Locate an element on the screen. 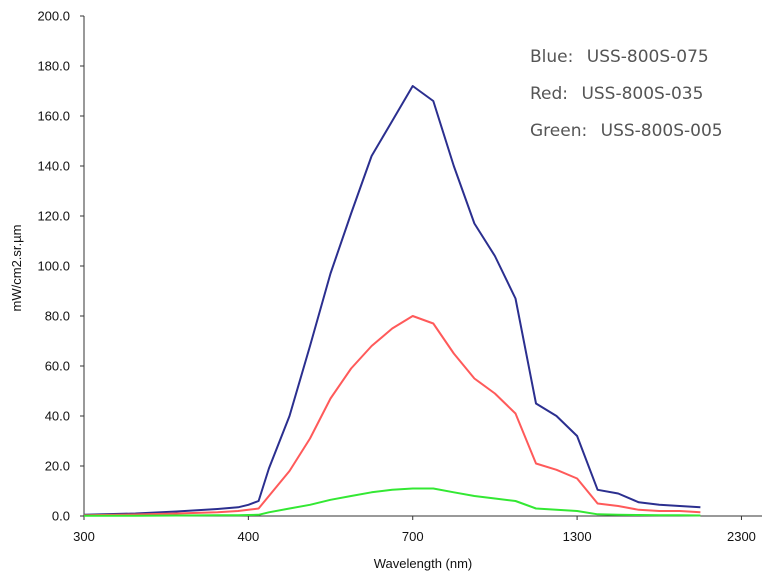 This screenshot has height=574, width=762. y-tick-label: 0.0 is located at coordinates (61, 516).